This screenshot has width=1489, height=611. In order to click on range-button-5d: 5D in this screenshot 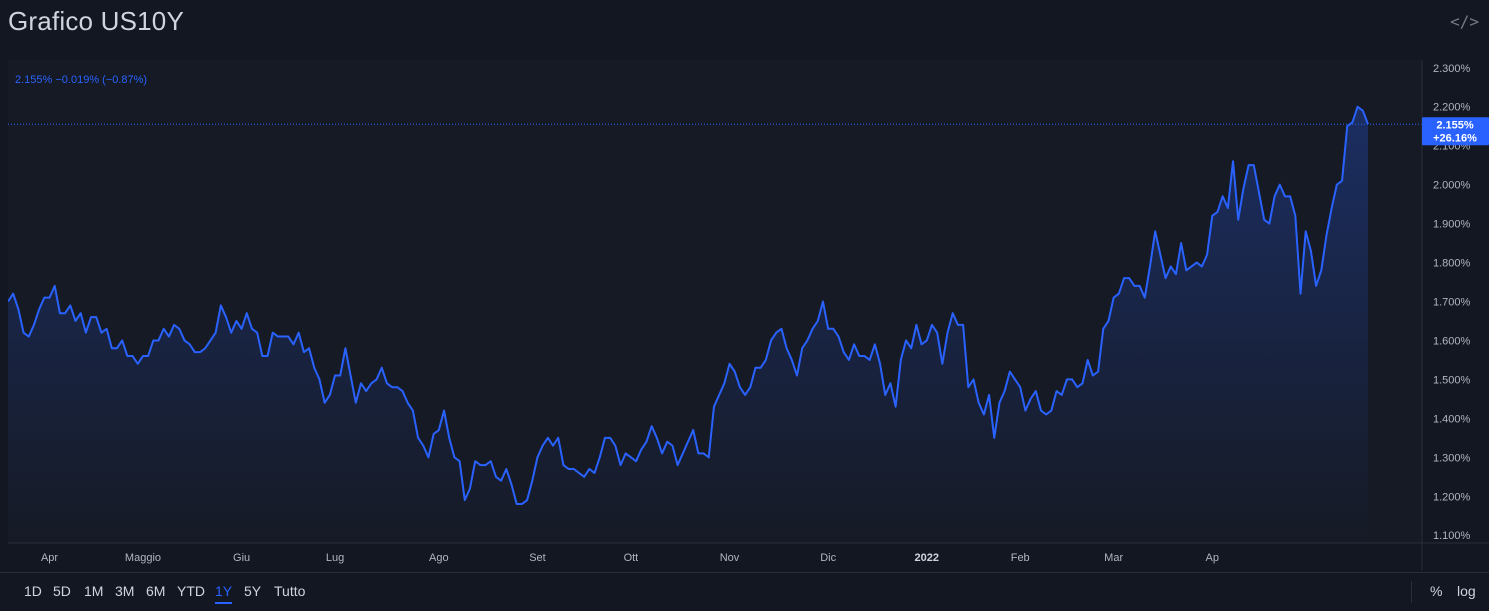, I will do `click(62, 591)`.